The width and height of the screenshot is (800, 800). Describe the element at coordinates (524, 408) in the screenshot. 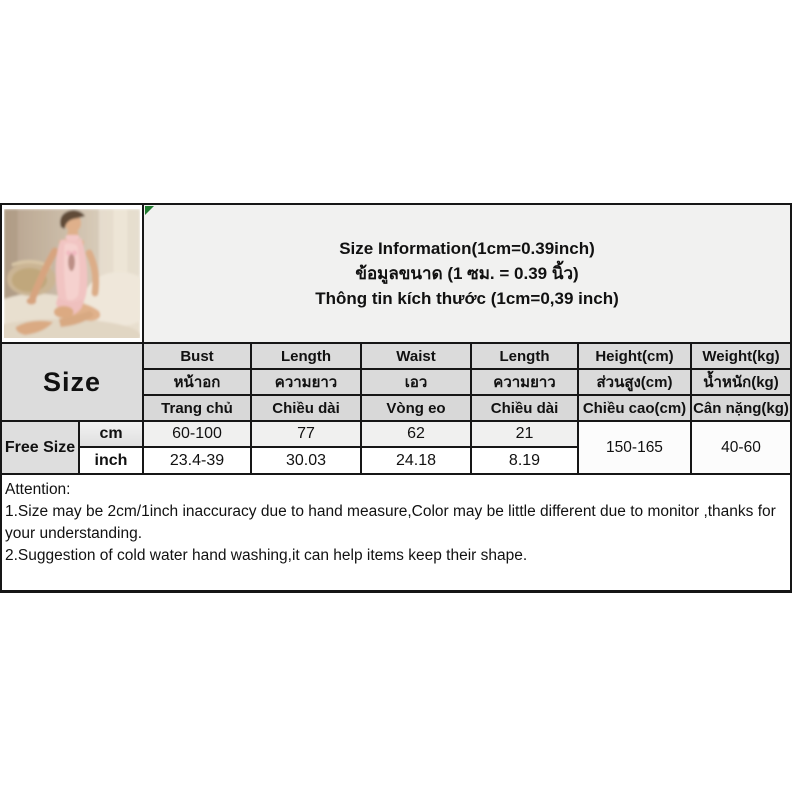

I see `col-header-vi-length2: Chiều dài` at that location.